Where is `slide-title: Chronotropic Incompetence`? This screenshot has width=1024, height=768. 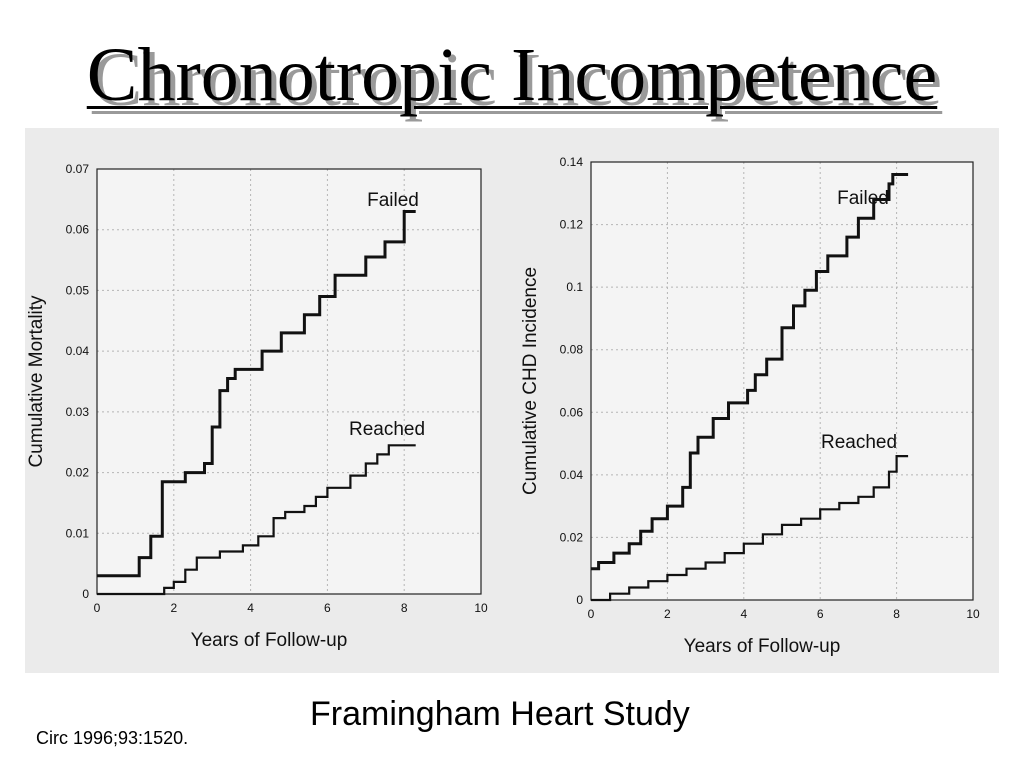 slide-title: Chronotropic Incompetence is located at coordinates (512, 75).